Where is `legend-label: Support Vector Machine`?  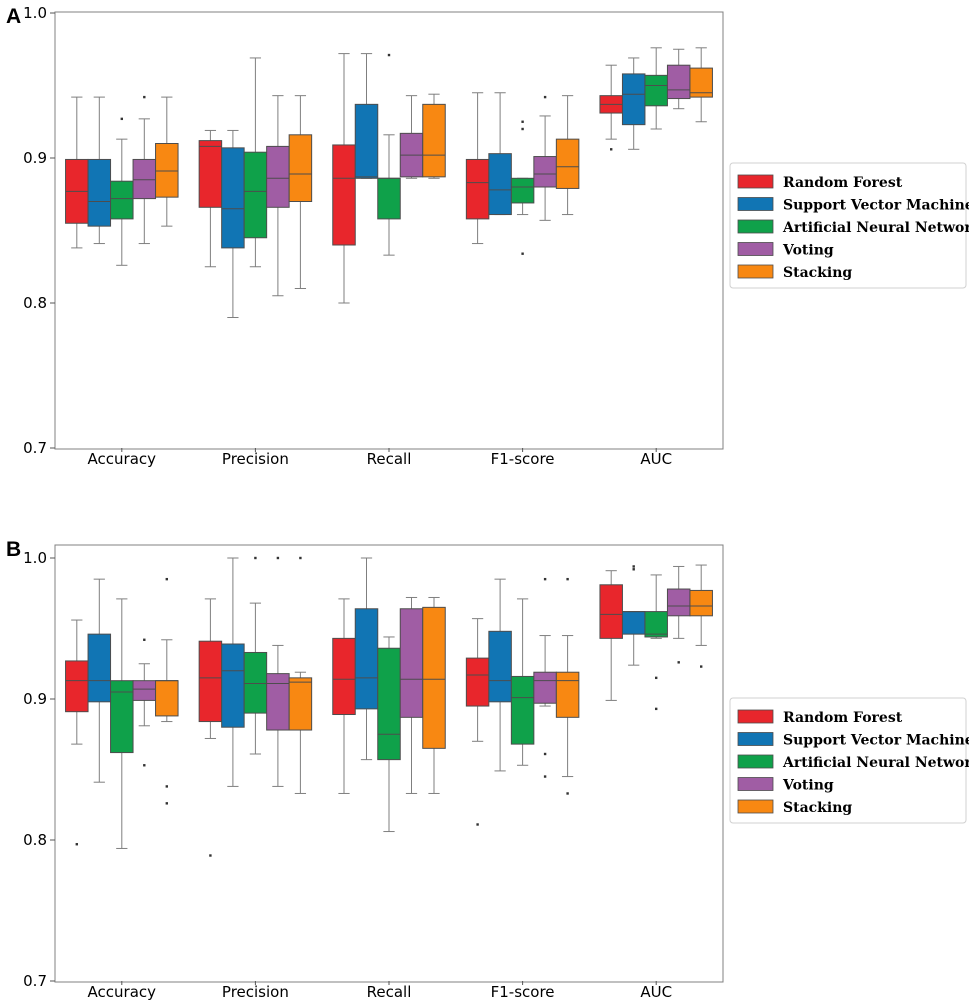 legend-label: Support Vector Machine is located at coordinates (876, 741).